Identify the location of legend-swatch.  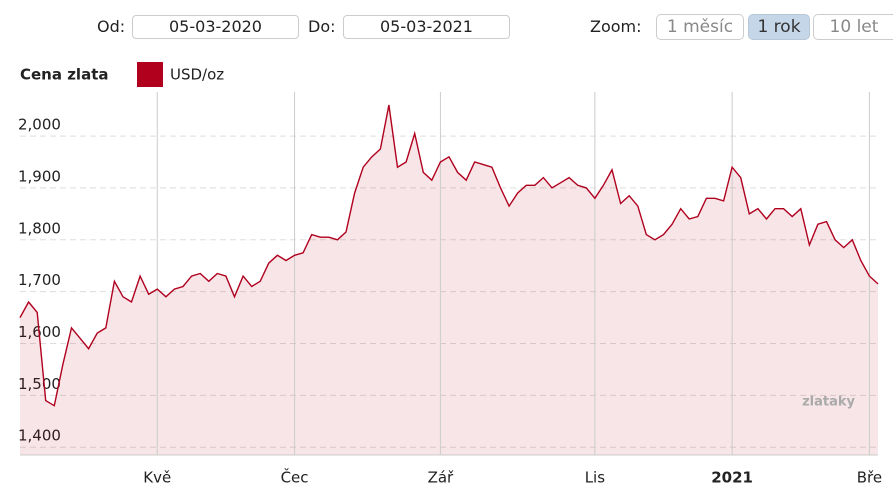
(150, 74).